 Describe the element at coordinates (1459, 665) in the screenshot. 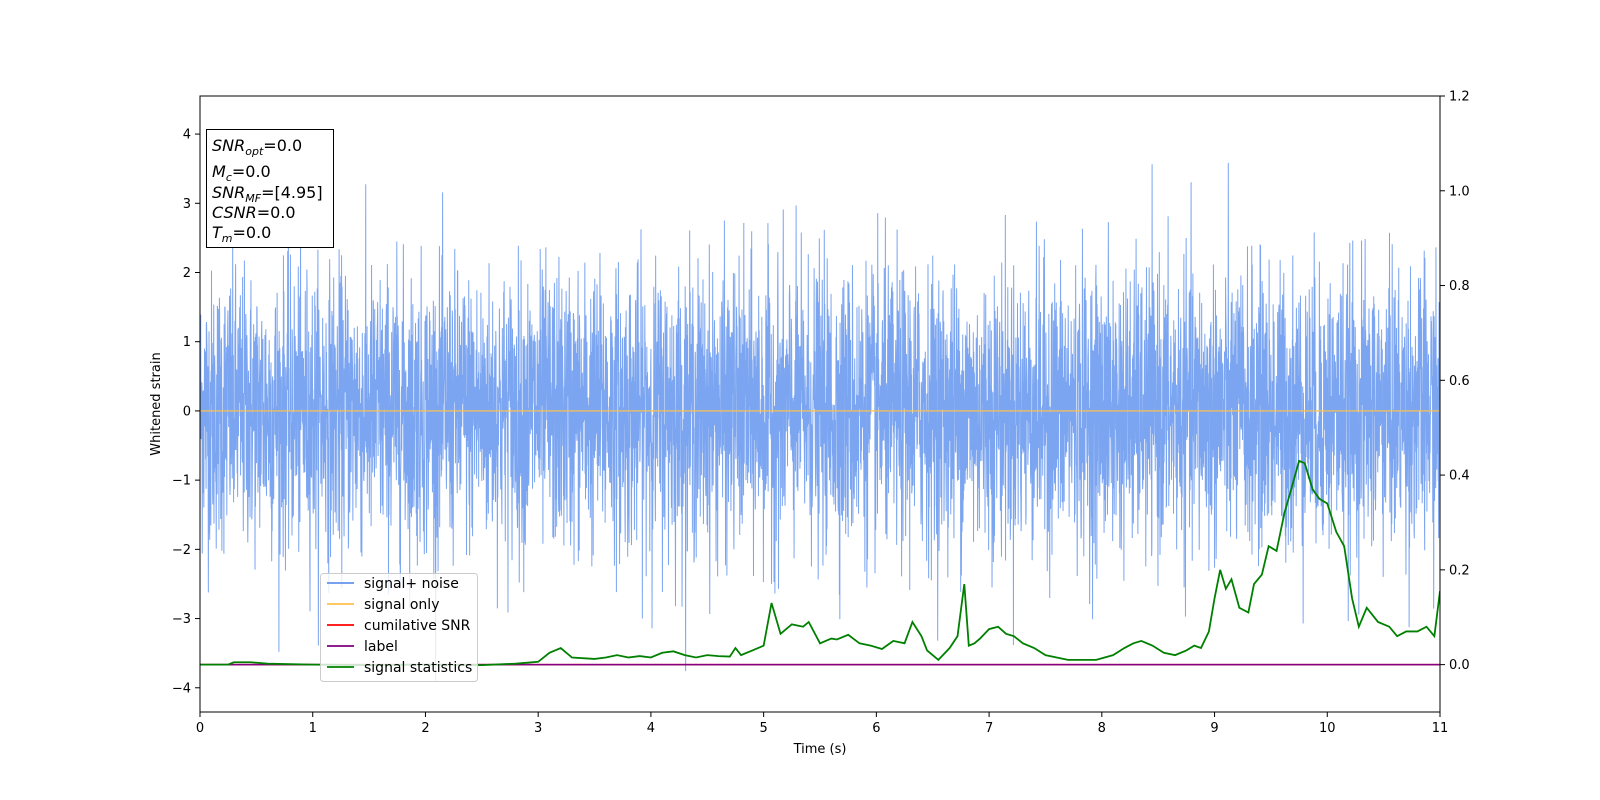

I see `y2-tick-label: 0.0` at that location.